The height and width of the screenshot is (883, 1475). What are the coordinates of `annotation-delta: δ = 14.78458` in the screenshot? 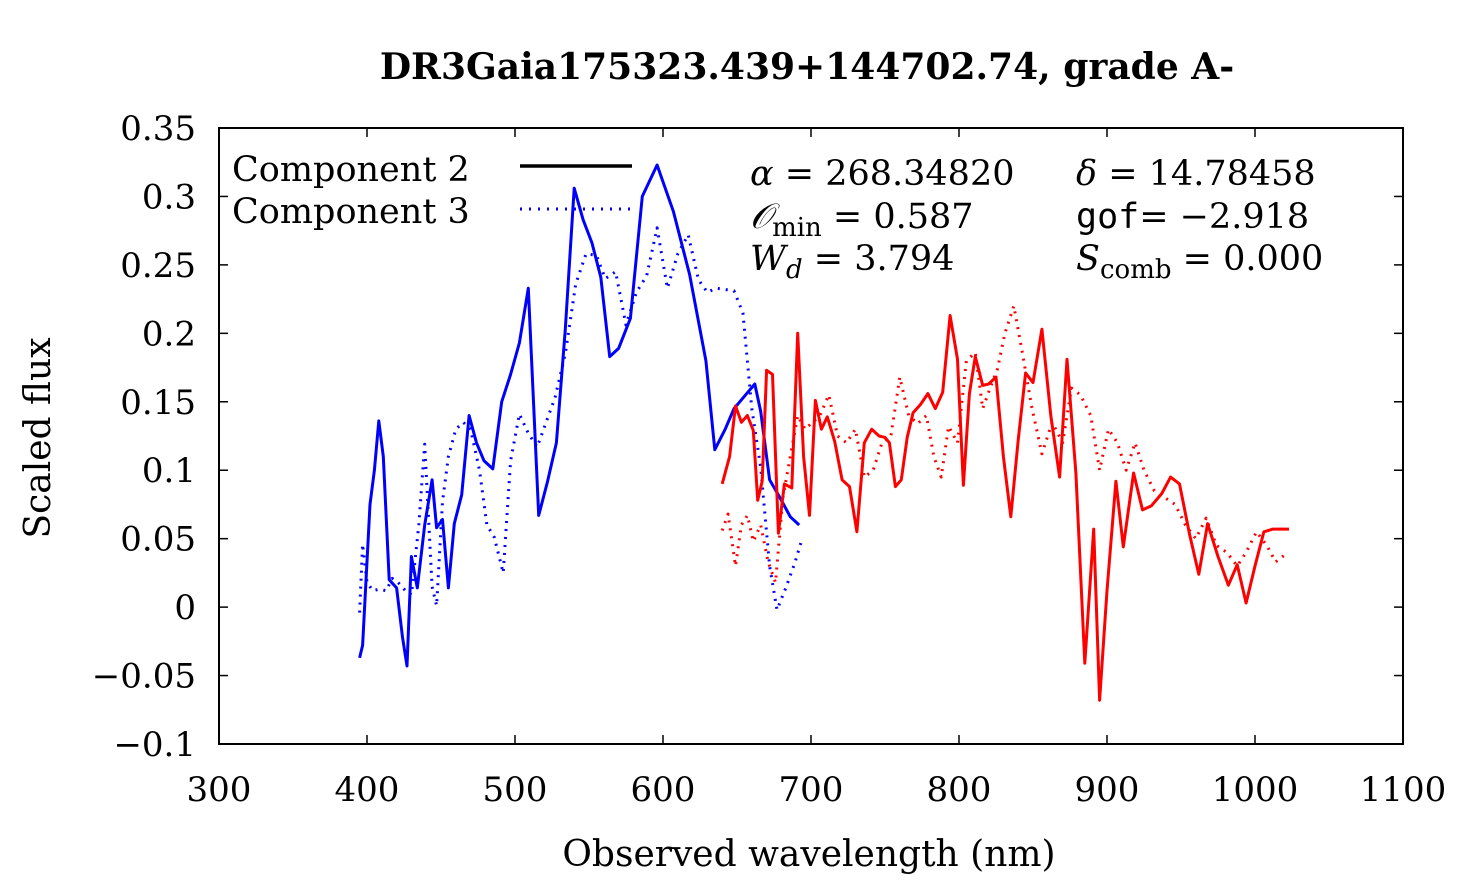 It's located at (1196, 174).